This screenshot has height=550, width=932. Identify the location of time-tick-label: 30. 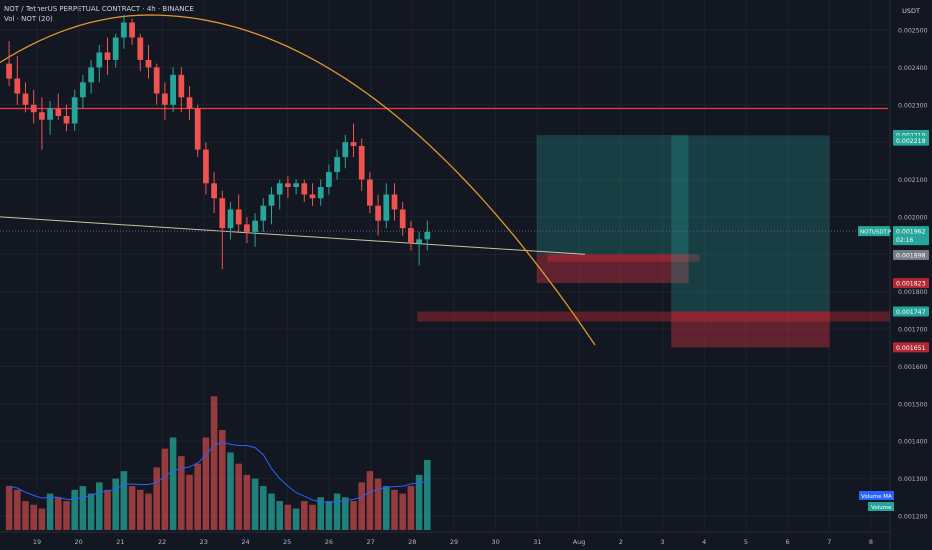
(496, 542).